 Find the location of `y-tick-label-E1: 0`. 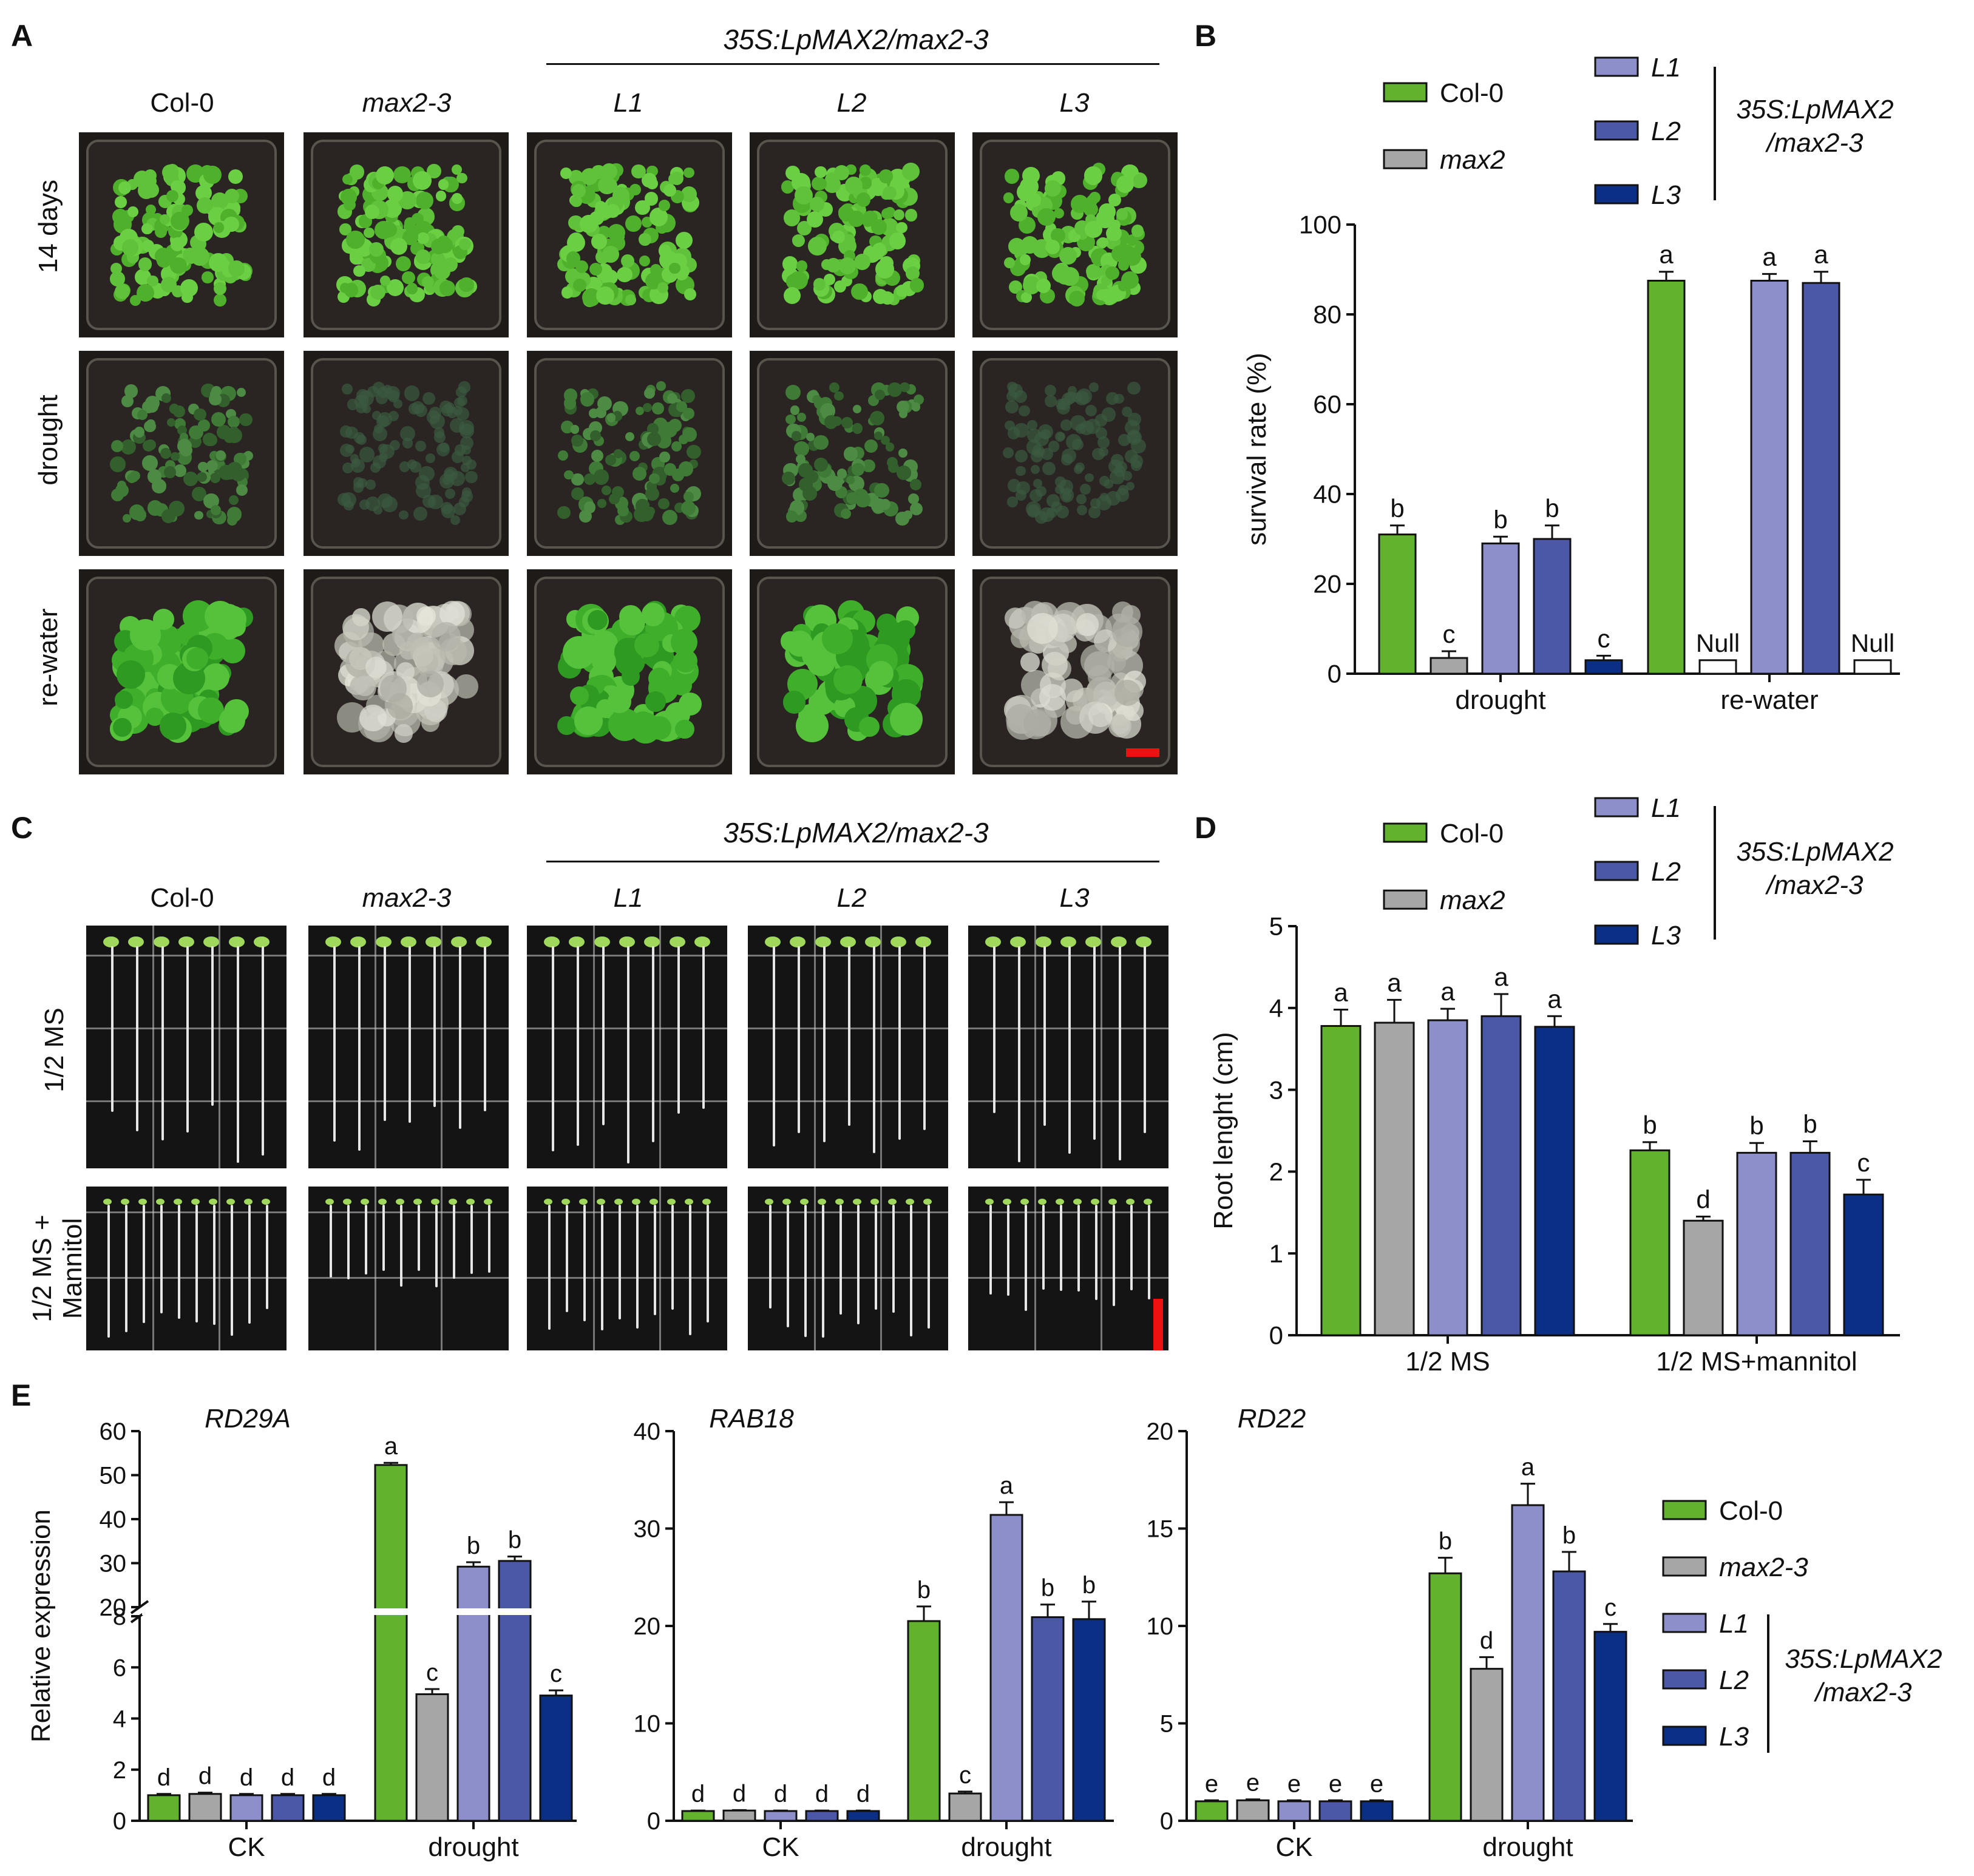

y-tick-label-E1: 0 is located at coordinates (120, 1822).